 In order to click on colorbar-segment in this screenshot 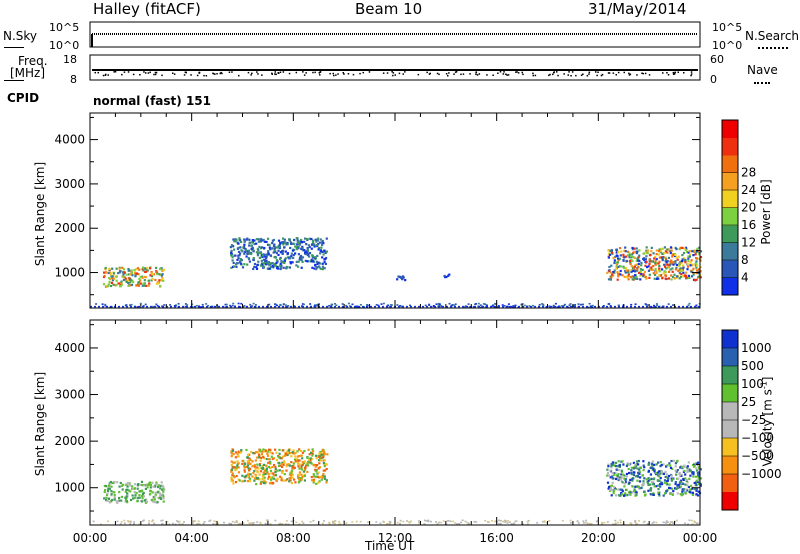, I will do `click(730, 181)`.